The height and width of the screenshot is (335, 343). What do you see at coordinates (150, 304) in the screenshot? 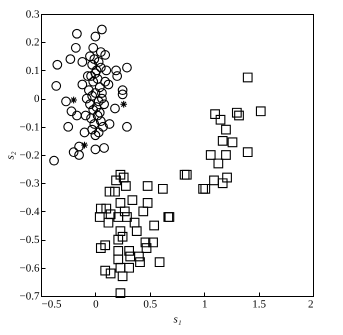
I see `x-tick-label: 0.5` at bounding box center [150, 304].